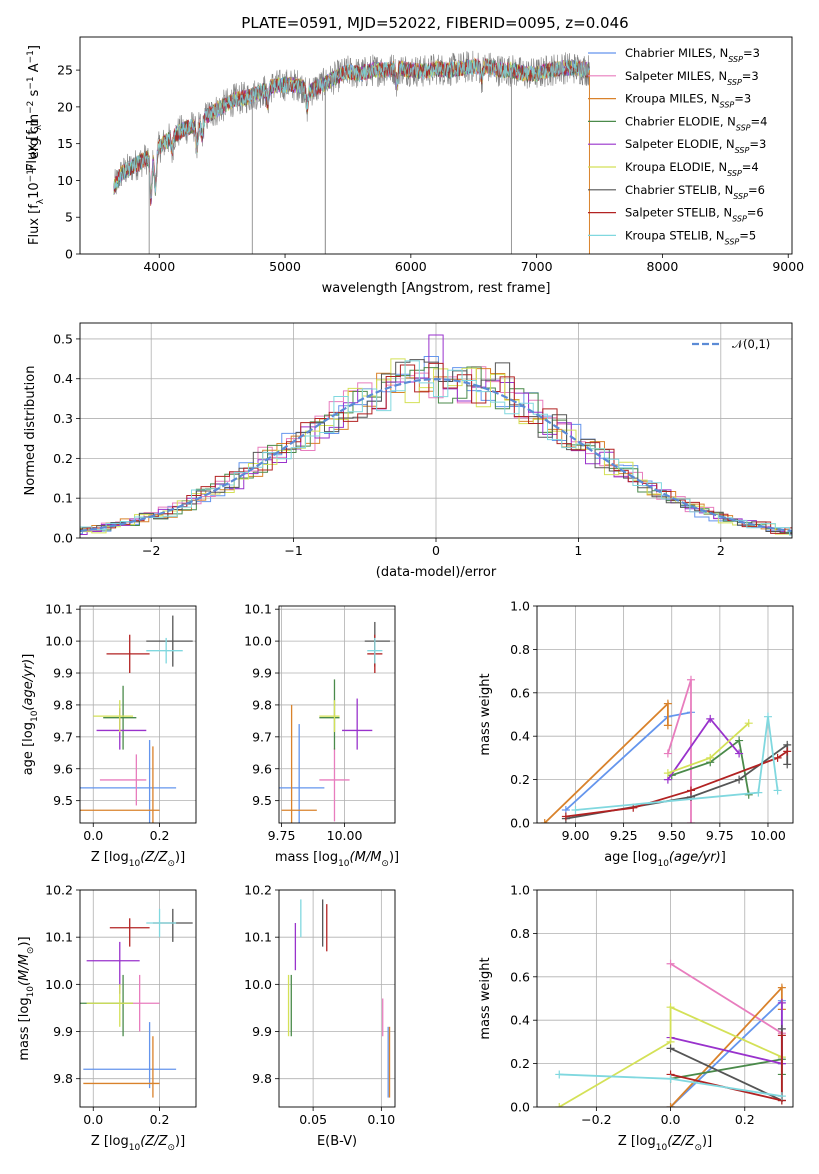 This screenshot has width=819, height=1174. What do you see at coordinates (751, 344) in the screenshot?
I see `legend-normal-label: 𝒩(0,1)` at bounding box center [751, 344].